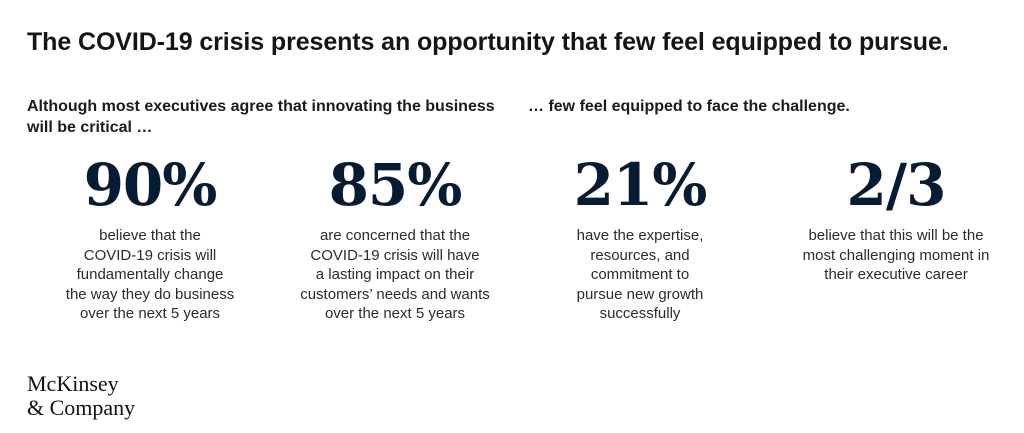 The image size is (1024, 433). I want to click on stat-description-line: fundamentally change, so click(150, 274).